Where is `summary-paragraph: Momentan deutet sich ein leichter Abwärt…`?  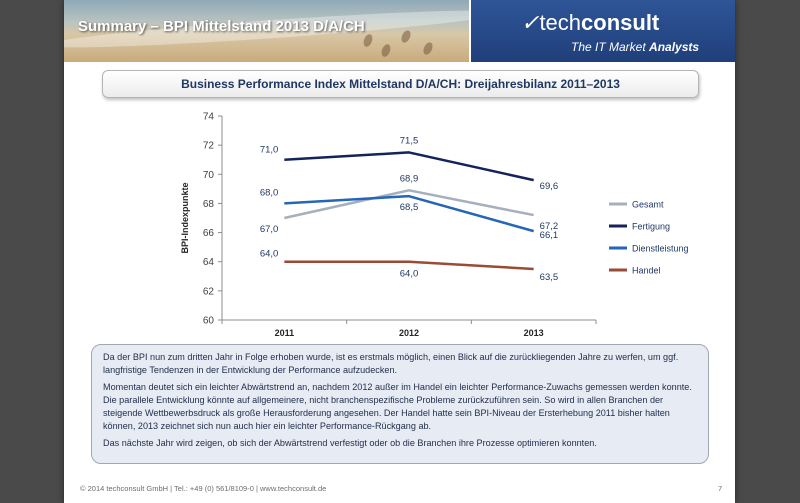
summary-paragraph: Momentan deutet sich ein leichter Abwärt… is located at coordinates (397, 406).